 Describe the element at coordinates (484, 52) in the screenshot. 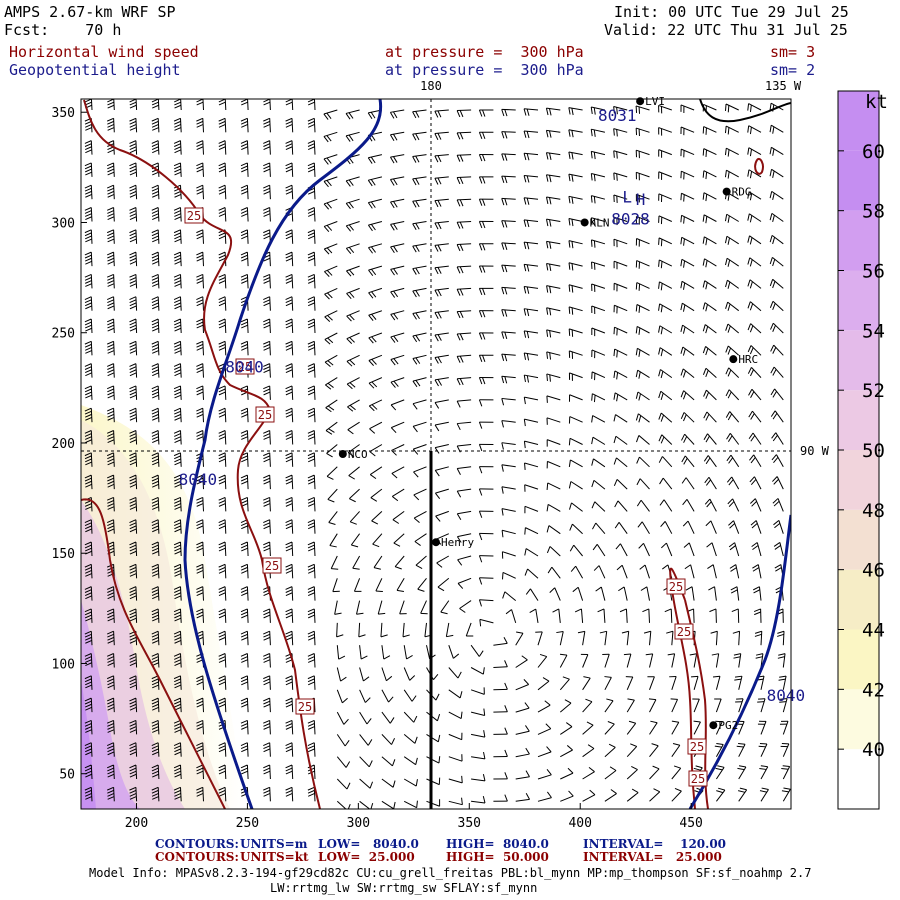

I see `level1-label: at pressure = 300 hPa` at that location.